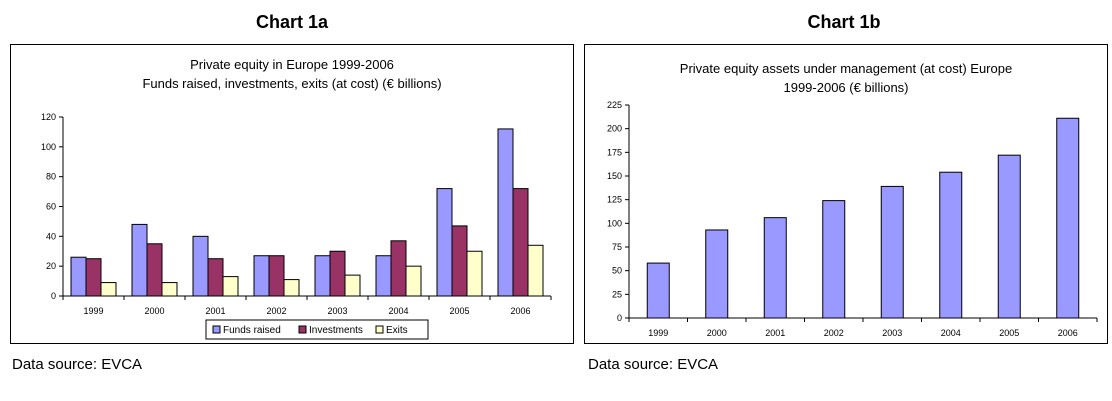  Describe the element at coordinates (614, 200) in the screenshot. I see `chart-1b-y-tick-label: 125` at that location.